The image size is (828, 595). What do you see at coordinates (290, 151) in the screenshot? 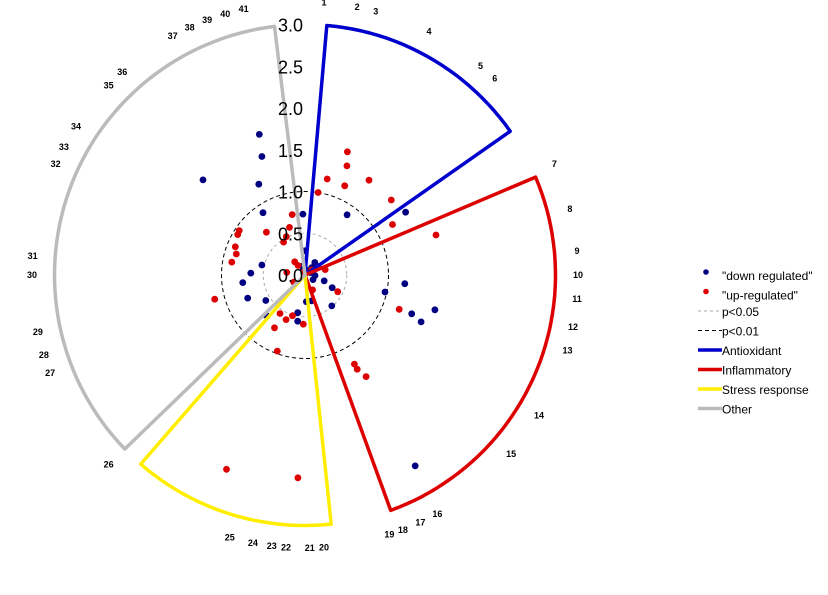
I see `radial-tick-label-1.5: 1.5` at bounding box center [290, 151].